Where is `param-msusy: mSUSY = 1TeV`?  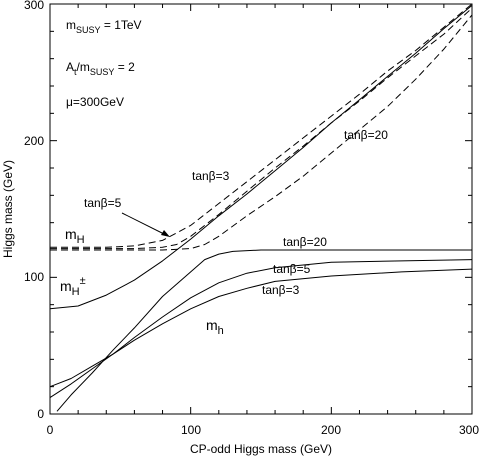 param-msusy: mSUSY = 1TeV is located at coordinates (104, 26).